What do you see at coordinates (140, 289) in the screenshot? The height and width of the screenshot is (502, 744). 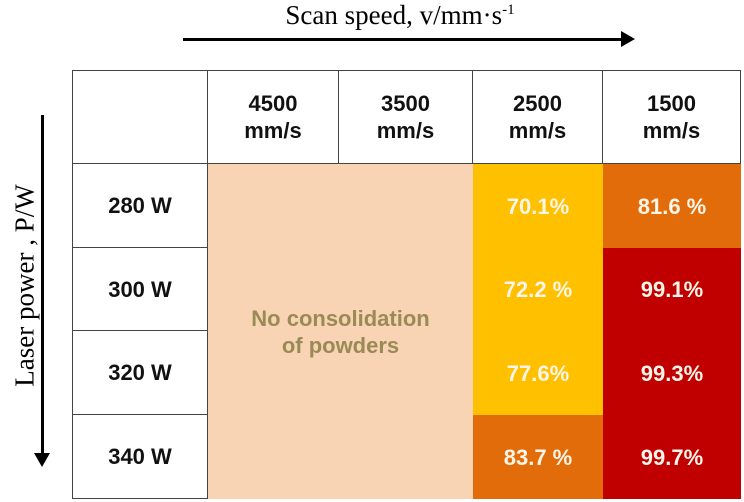 I see `row-header: 300 W` at bounding box center [140, 289].